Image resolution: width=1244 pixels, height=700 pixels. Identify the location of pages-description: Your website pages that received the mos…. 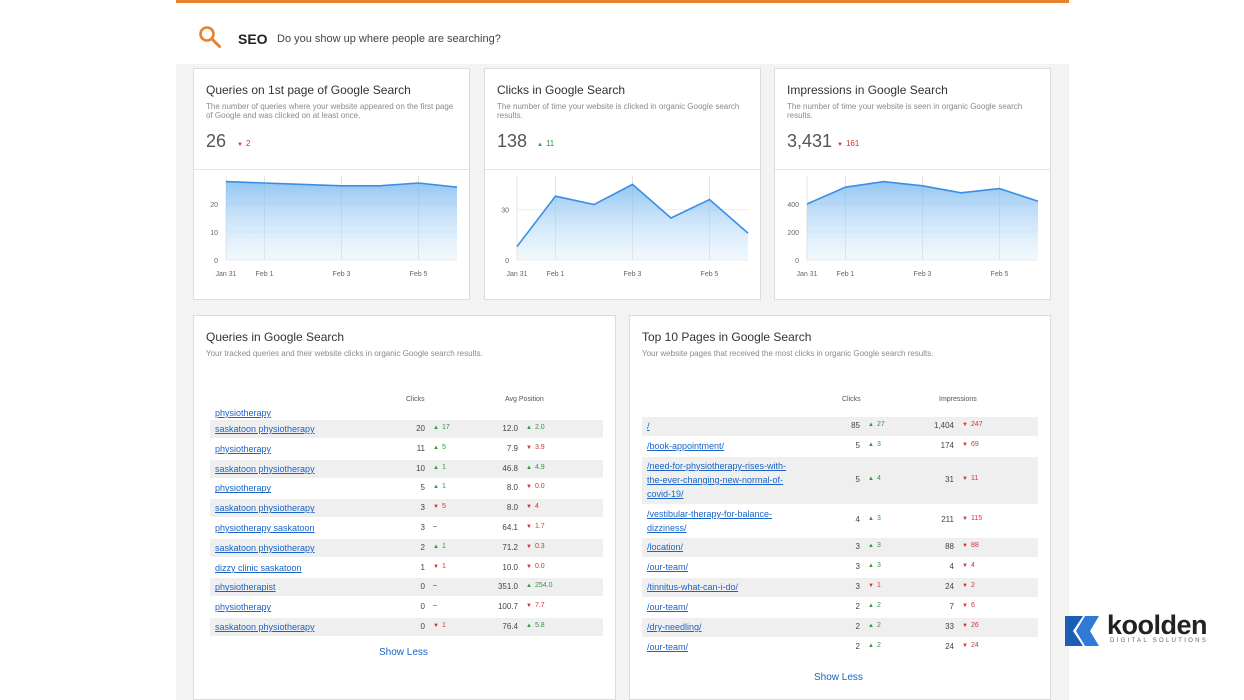
(788, 353).